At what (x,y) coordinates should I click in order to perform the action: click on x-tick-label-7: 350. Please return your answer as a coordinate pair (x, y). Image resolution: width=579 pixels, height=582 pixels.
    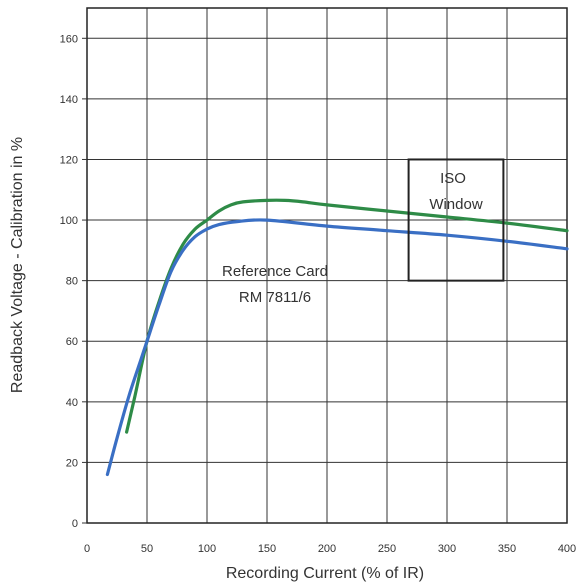
    Looking at the image, I should click on (507, 549).